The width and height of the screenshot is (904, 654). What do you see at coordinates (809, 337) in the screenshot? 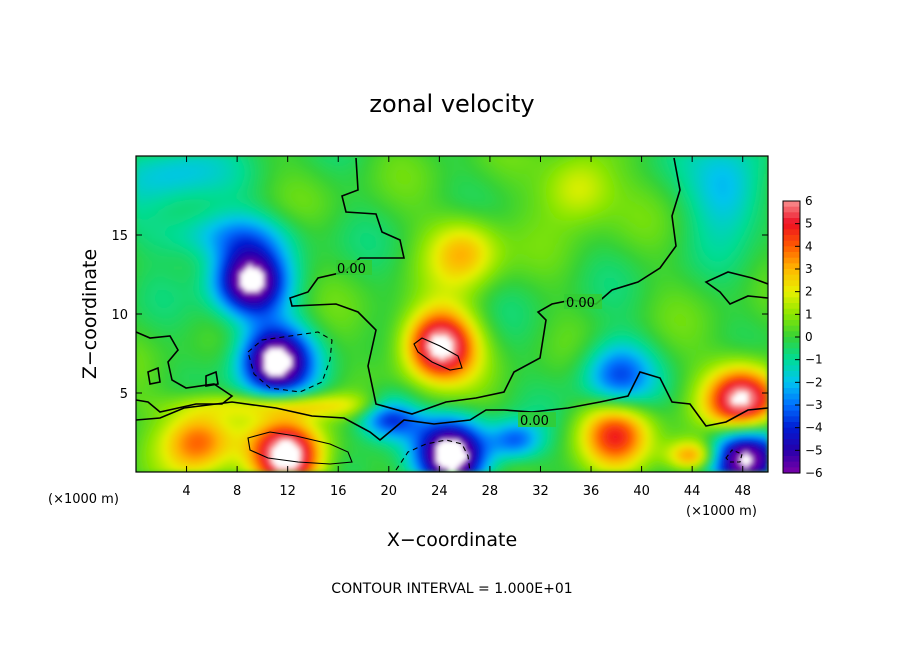
I see `colorbar-tick-label: 0` at bounding box center [809, 337].